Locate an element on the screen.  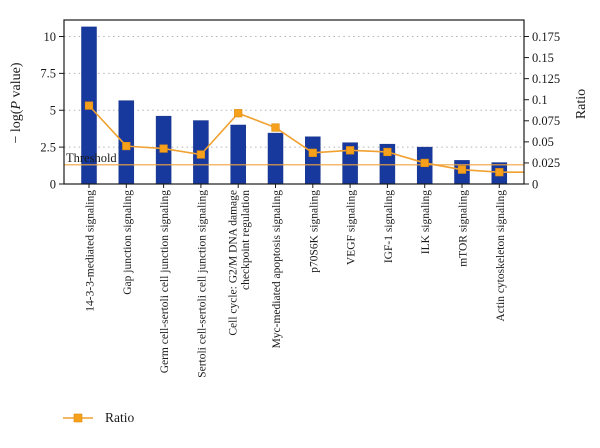
right-axis-title: Ratio is located at coordinates (581, 104).